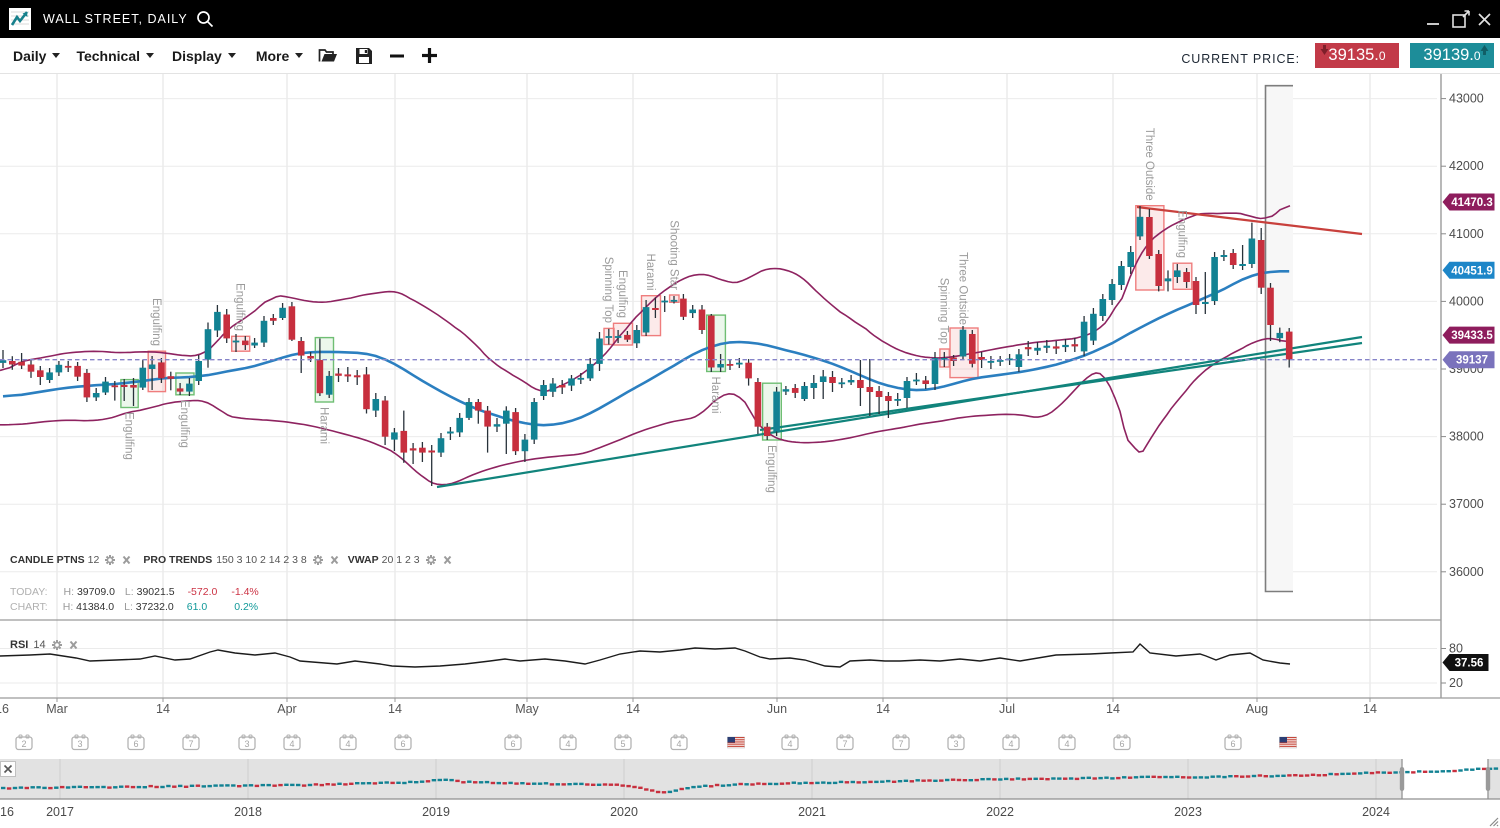  What do you see at coordinates (1456, 649) in the screenshot?
I see `svg-text: 80` at bounding box center [1456, 649].